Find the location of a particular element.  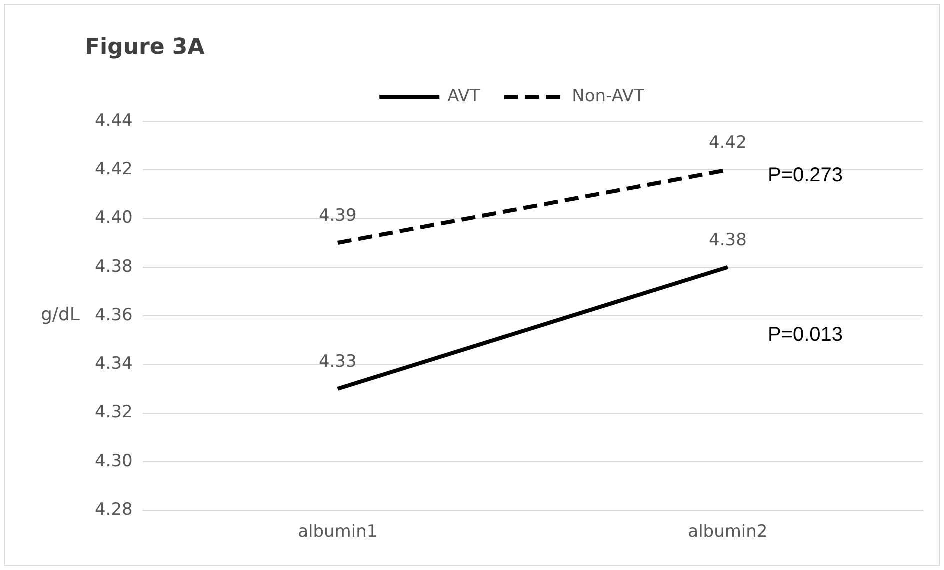

data-label: 4.38 is located at coordinates (728, 240).